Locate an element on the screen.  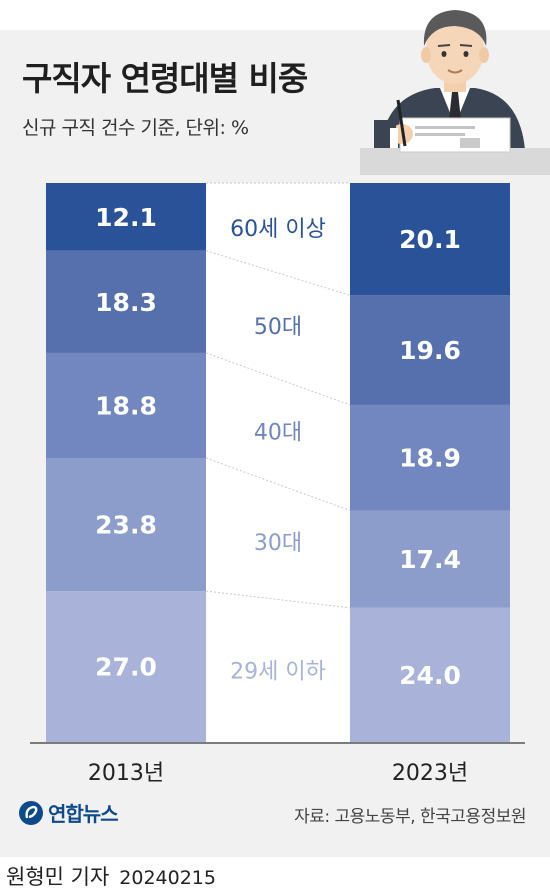
series-label: 50대 is located at coordinates (278, 327).